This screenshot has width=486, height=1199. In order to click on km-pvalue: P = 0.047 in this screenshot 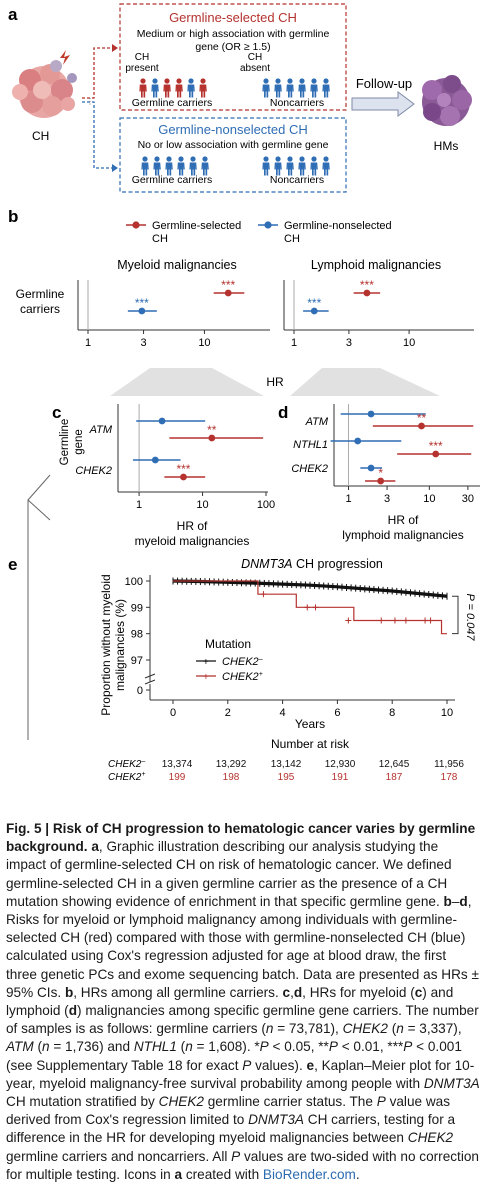, I will do `click(470, 618)`.